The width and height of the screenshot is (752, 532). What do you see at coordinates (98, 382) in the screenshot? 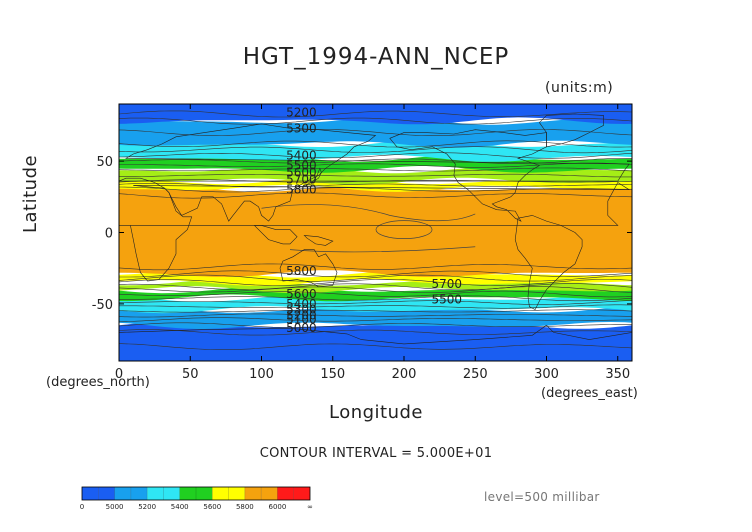
I see `x-unit-label: (degrees_north)` at bounding box center [98, 382].